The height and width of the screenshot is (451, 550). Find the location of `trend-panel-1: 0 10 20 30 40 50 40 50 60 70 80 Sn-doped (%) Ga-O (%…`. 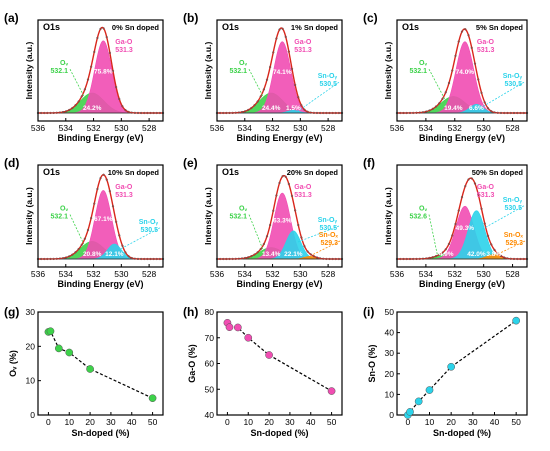

trend-panel-1: 0 10 20 30 40 50 40 50 60 70 80 Sn-doped (%) Ga-O (%… is located at coordinates (263, 371).